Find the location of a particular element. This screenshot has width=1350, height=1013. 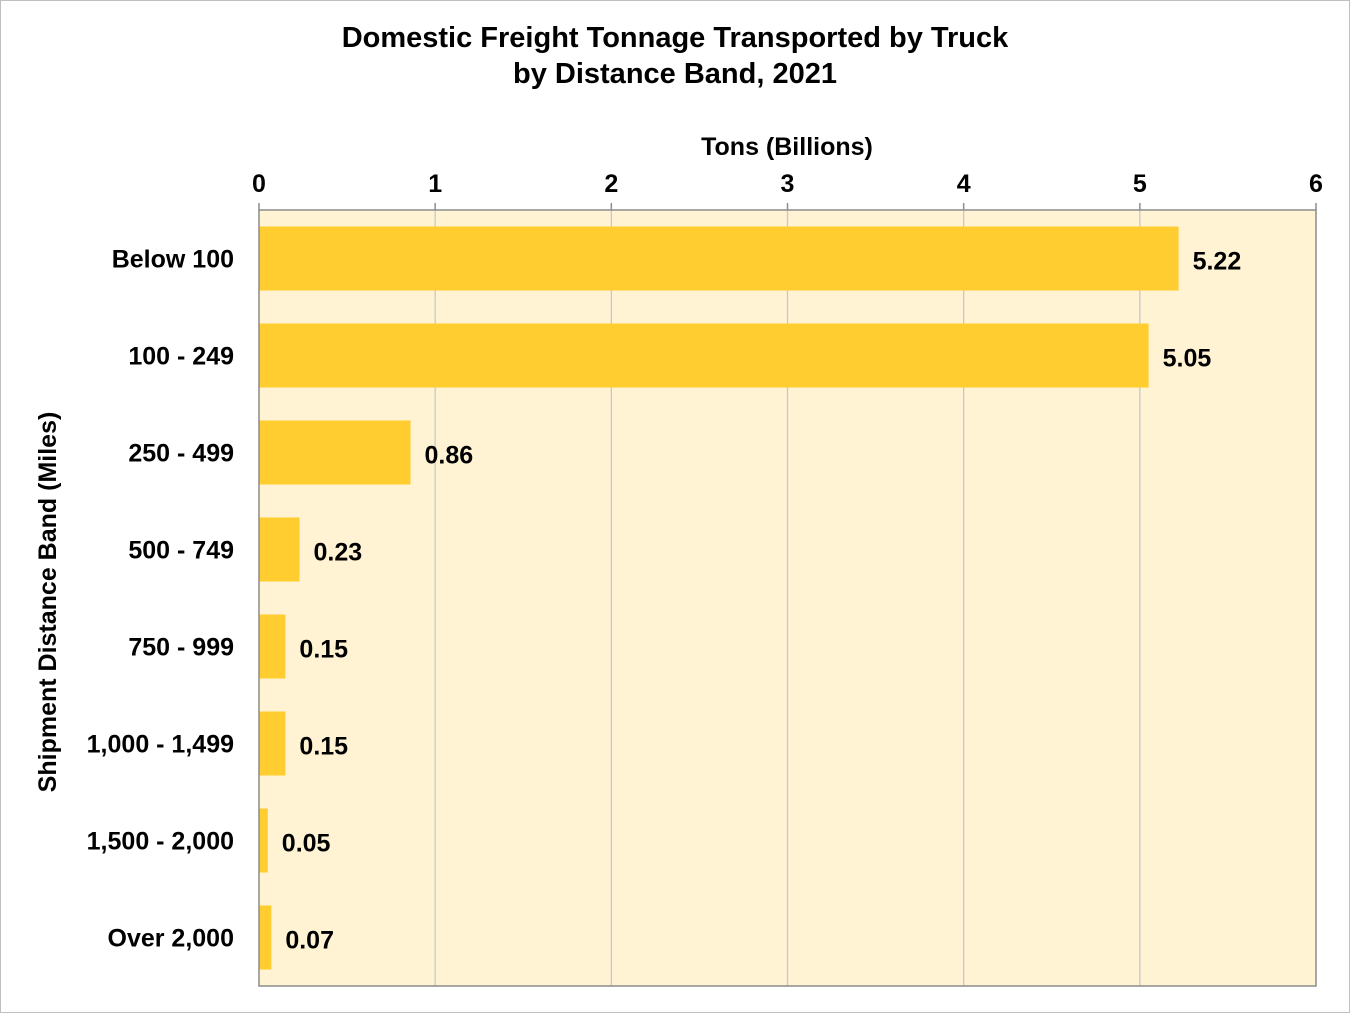

y-tick-label: 1,000 - 1,499 is located at coordinates (160, 745).